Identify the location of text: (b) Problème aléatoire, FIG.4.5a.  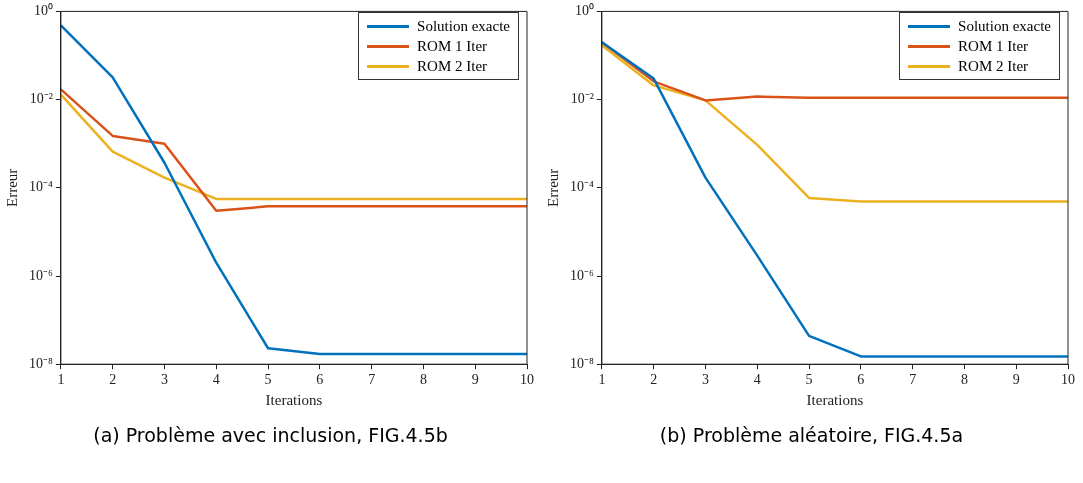
(811, 435).